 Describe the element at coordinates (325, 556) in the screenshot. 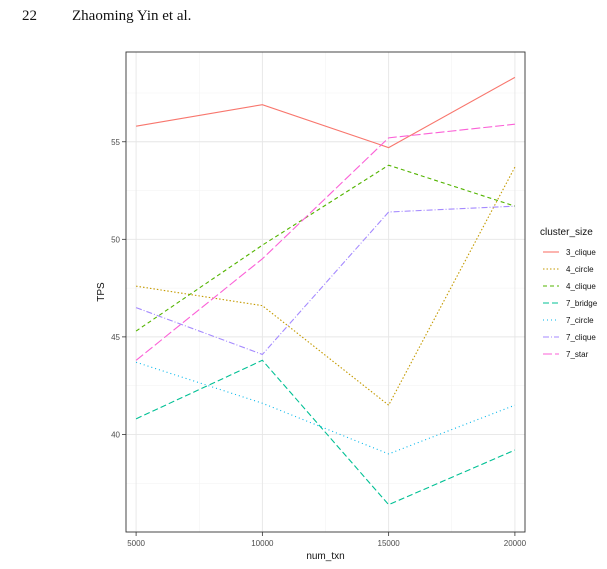

I see `x-axis-title: num_txn` at that location.